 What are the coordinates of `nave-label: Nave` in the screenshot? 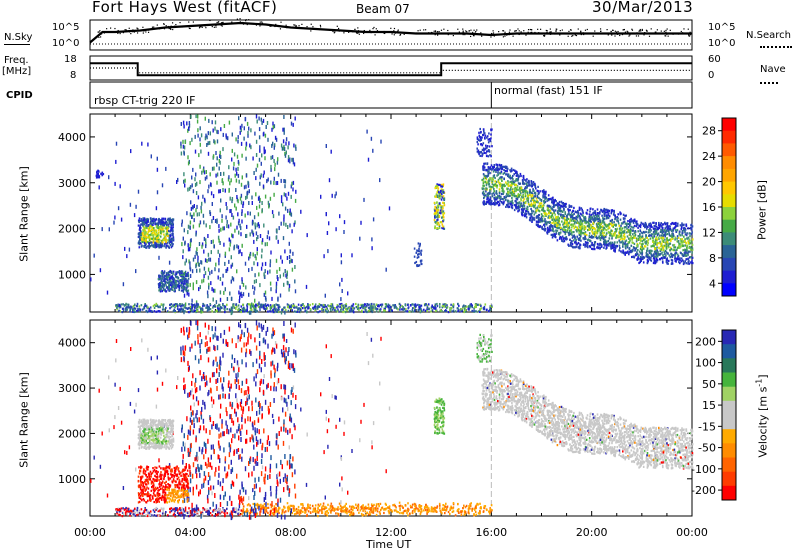 It's located at (773, 69).